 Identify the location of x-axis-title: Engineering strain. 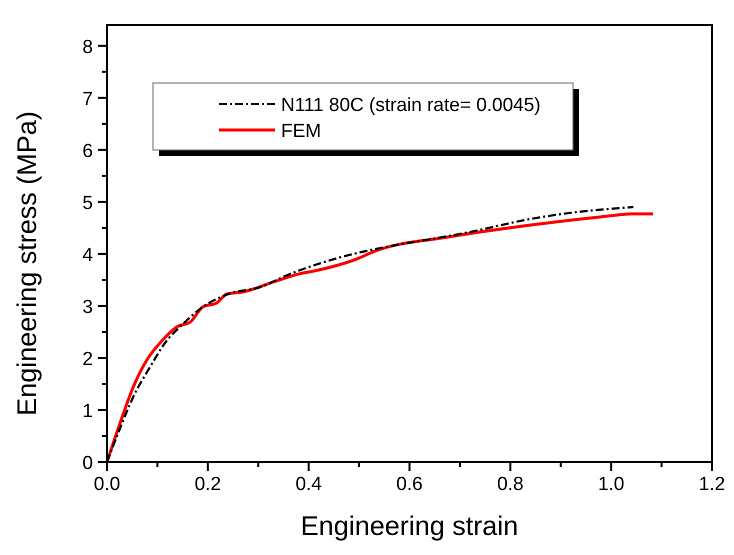
(409, 526).